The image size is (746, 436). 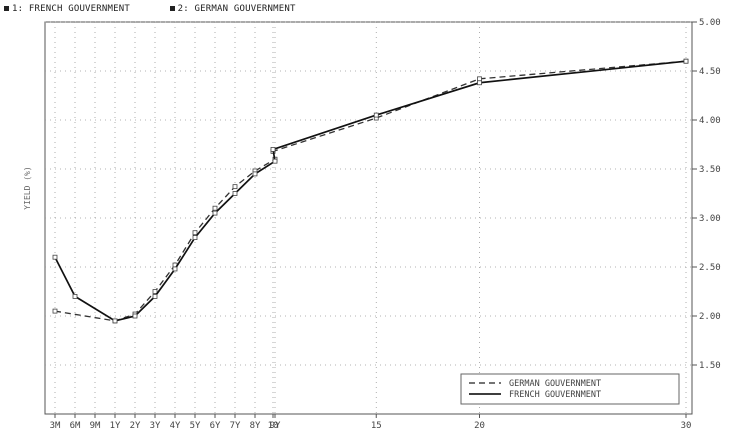 What do you see at coordinates (710, 72) in the screenshot?
I see `y-tick-label: 4.50` at bounding box center [710, 72].